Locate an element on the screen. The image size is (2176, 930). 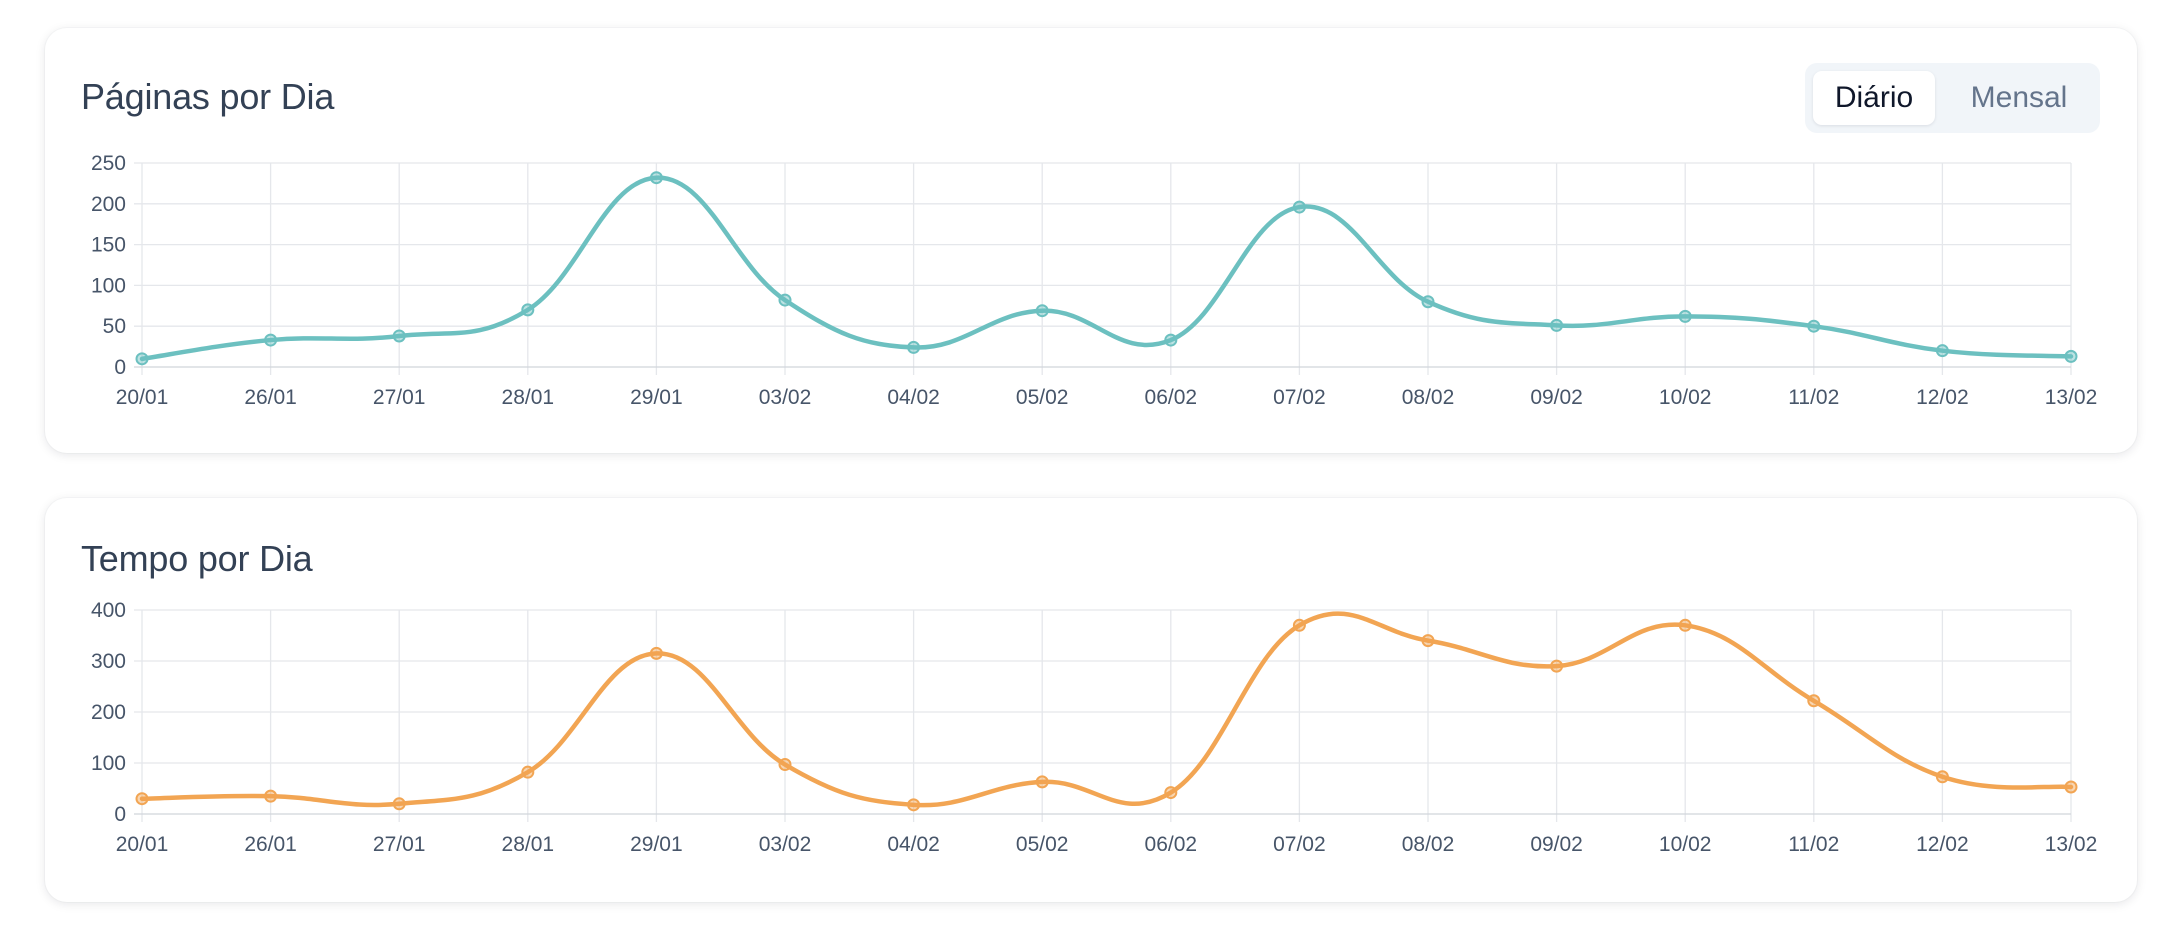
y-tick-label: 150 is located at coordinates (108, 245).